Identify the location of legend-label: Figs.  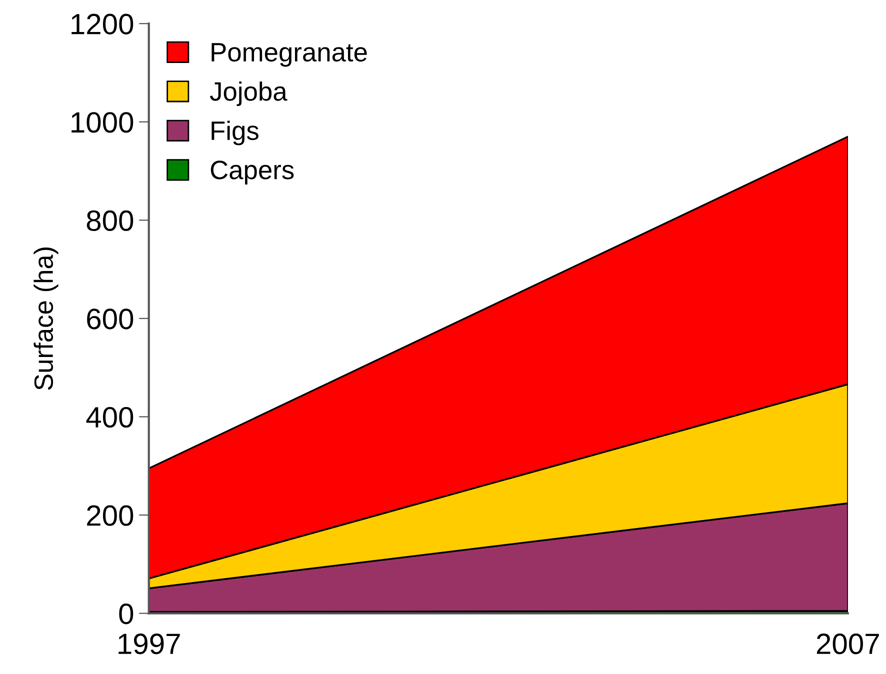
(235, 133).